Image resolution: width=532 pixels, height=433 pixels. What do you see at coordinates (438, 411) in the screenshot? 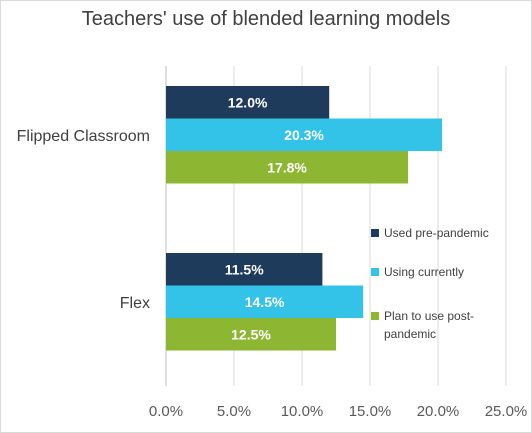
I see `x-tick-label: 20.0%` at bounding box center [438, 411].